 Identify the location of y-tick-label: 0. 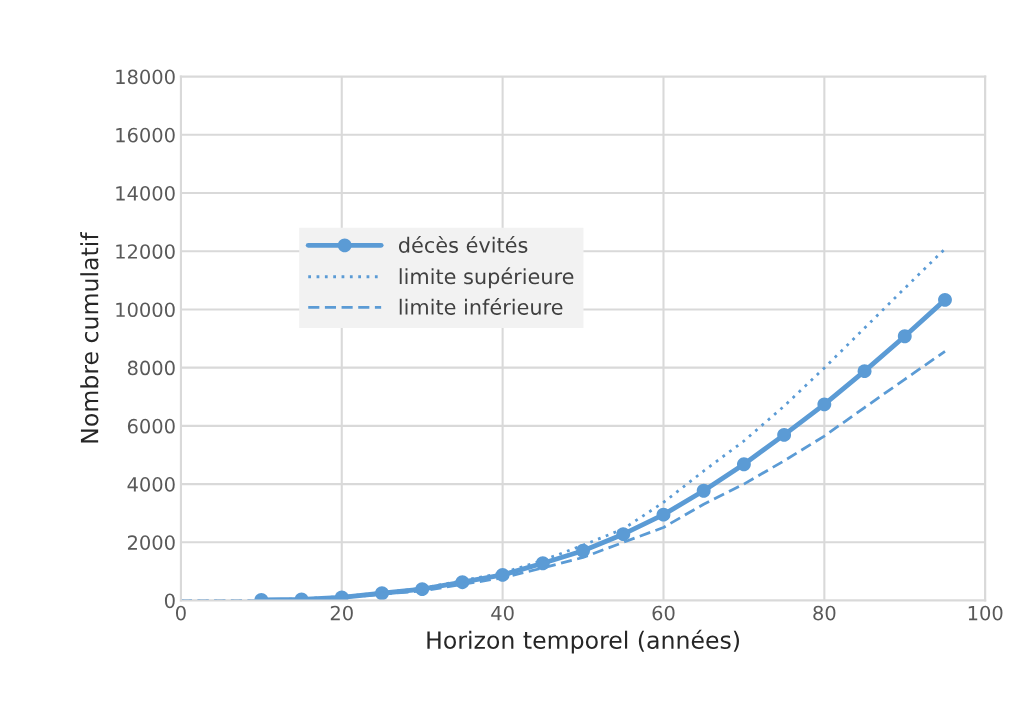
(169, 601).